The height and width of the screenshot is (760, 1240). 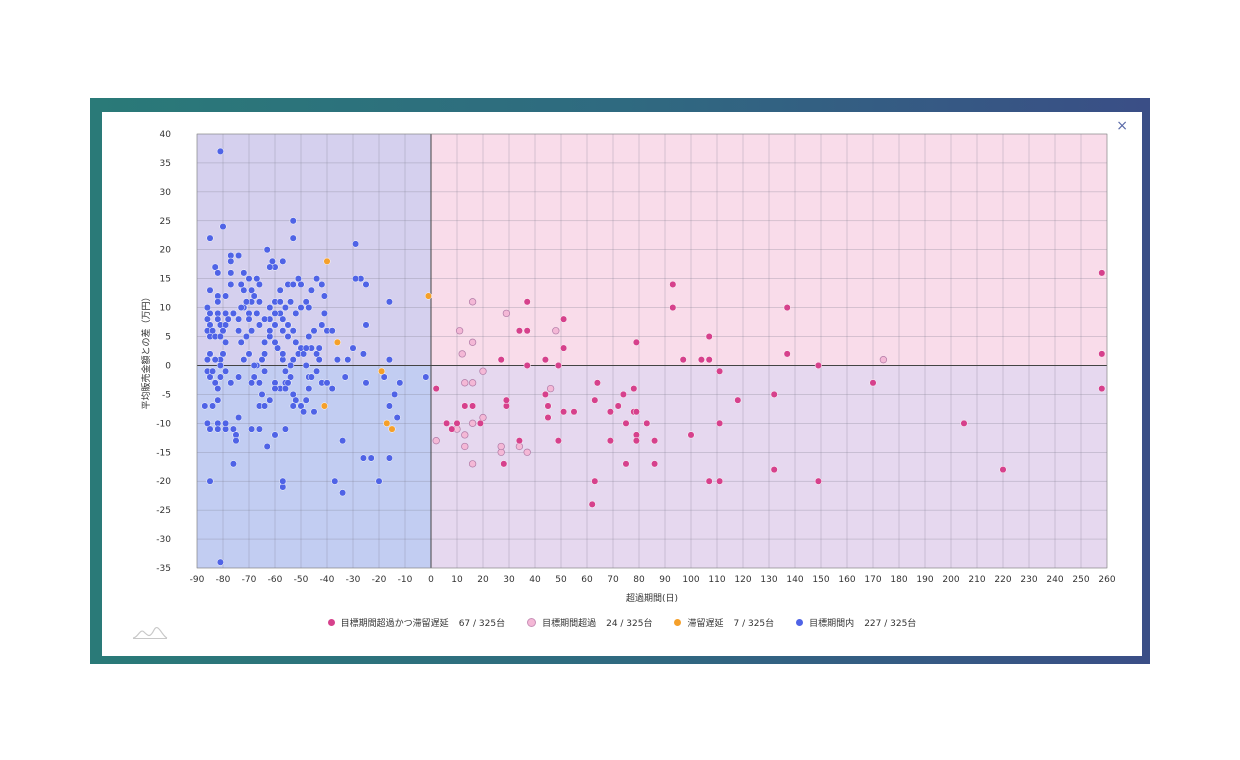 What do you see at coordinates (1122, 126) in the screenshot?
I see `close-icon: ×` at bounding box center [1122, 126].